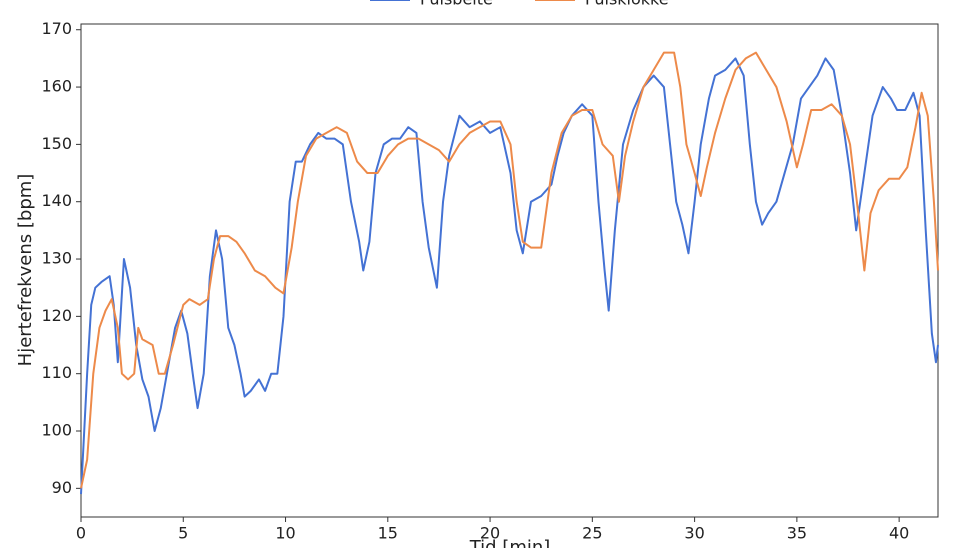 The width and height of the screenshot is (960, 548). What do you see at coordinates (25, 270) in the screenshot?
I see `y-axis-label: Hjertefrekvens [bpm]` at bounding box center [25, 270].